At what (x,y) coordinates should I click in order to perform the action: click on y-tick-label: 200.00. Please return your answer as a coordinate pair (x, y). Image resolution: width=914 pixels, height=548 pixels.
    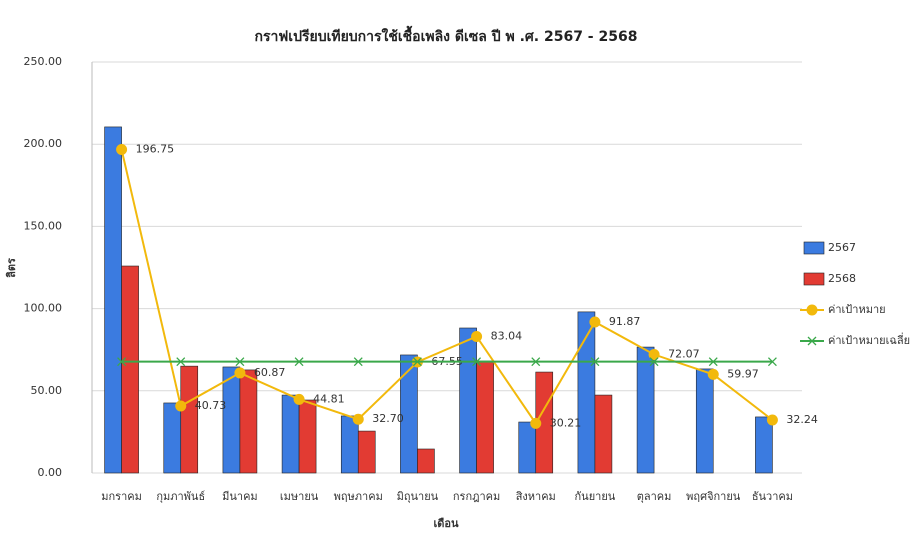
    Looking at the image, I should click on (43, 143).